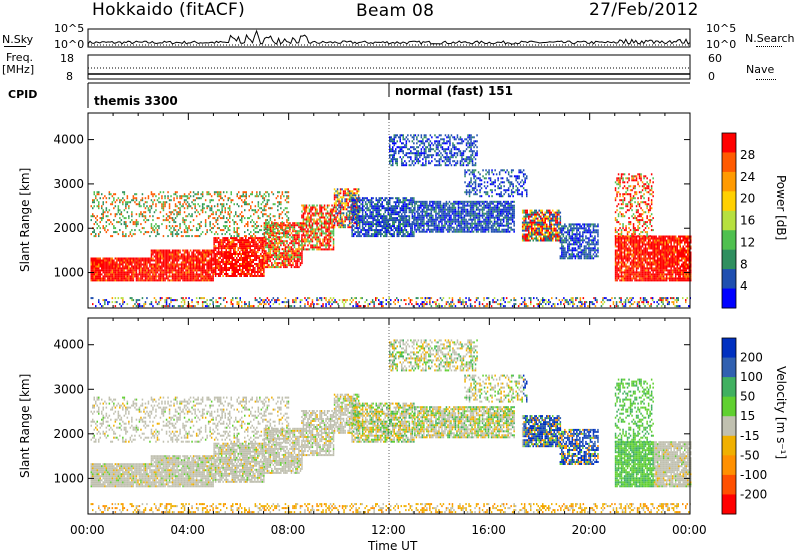  I want to click on freq-tick-high: 18, so click(67, 58).